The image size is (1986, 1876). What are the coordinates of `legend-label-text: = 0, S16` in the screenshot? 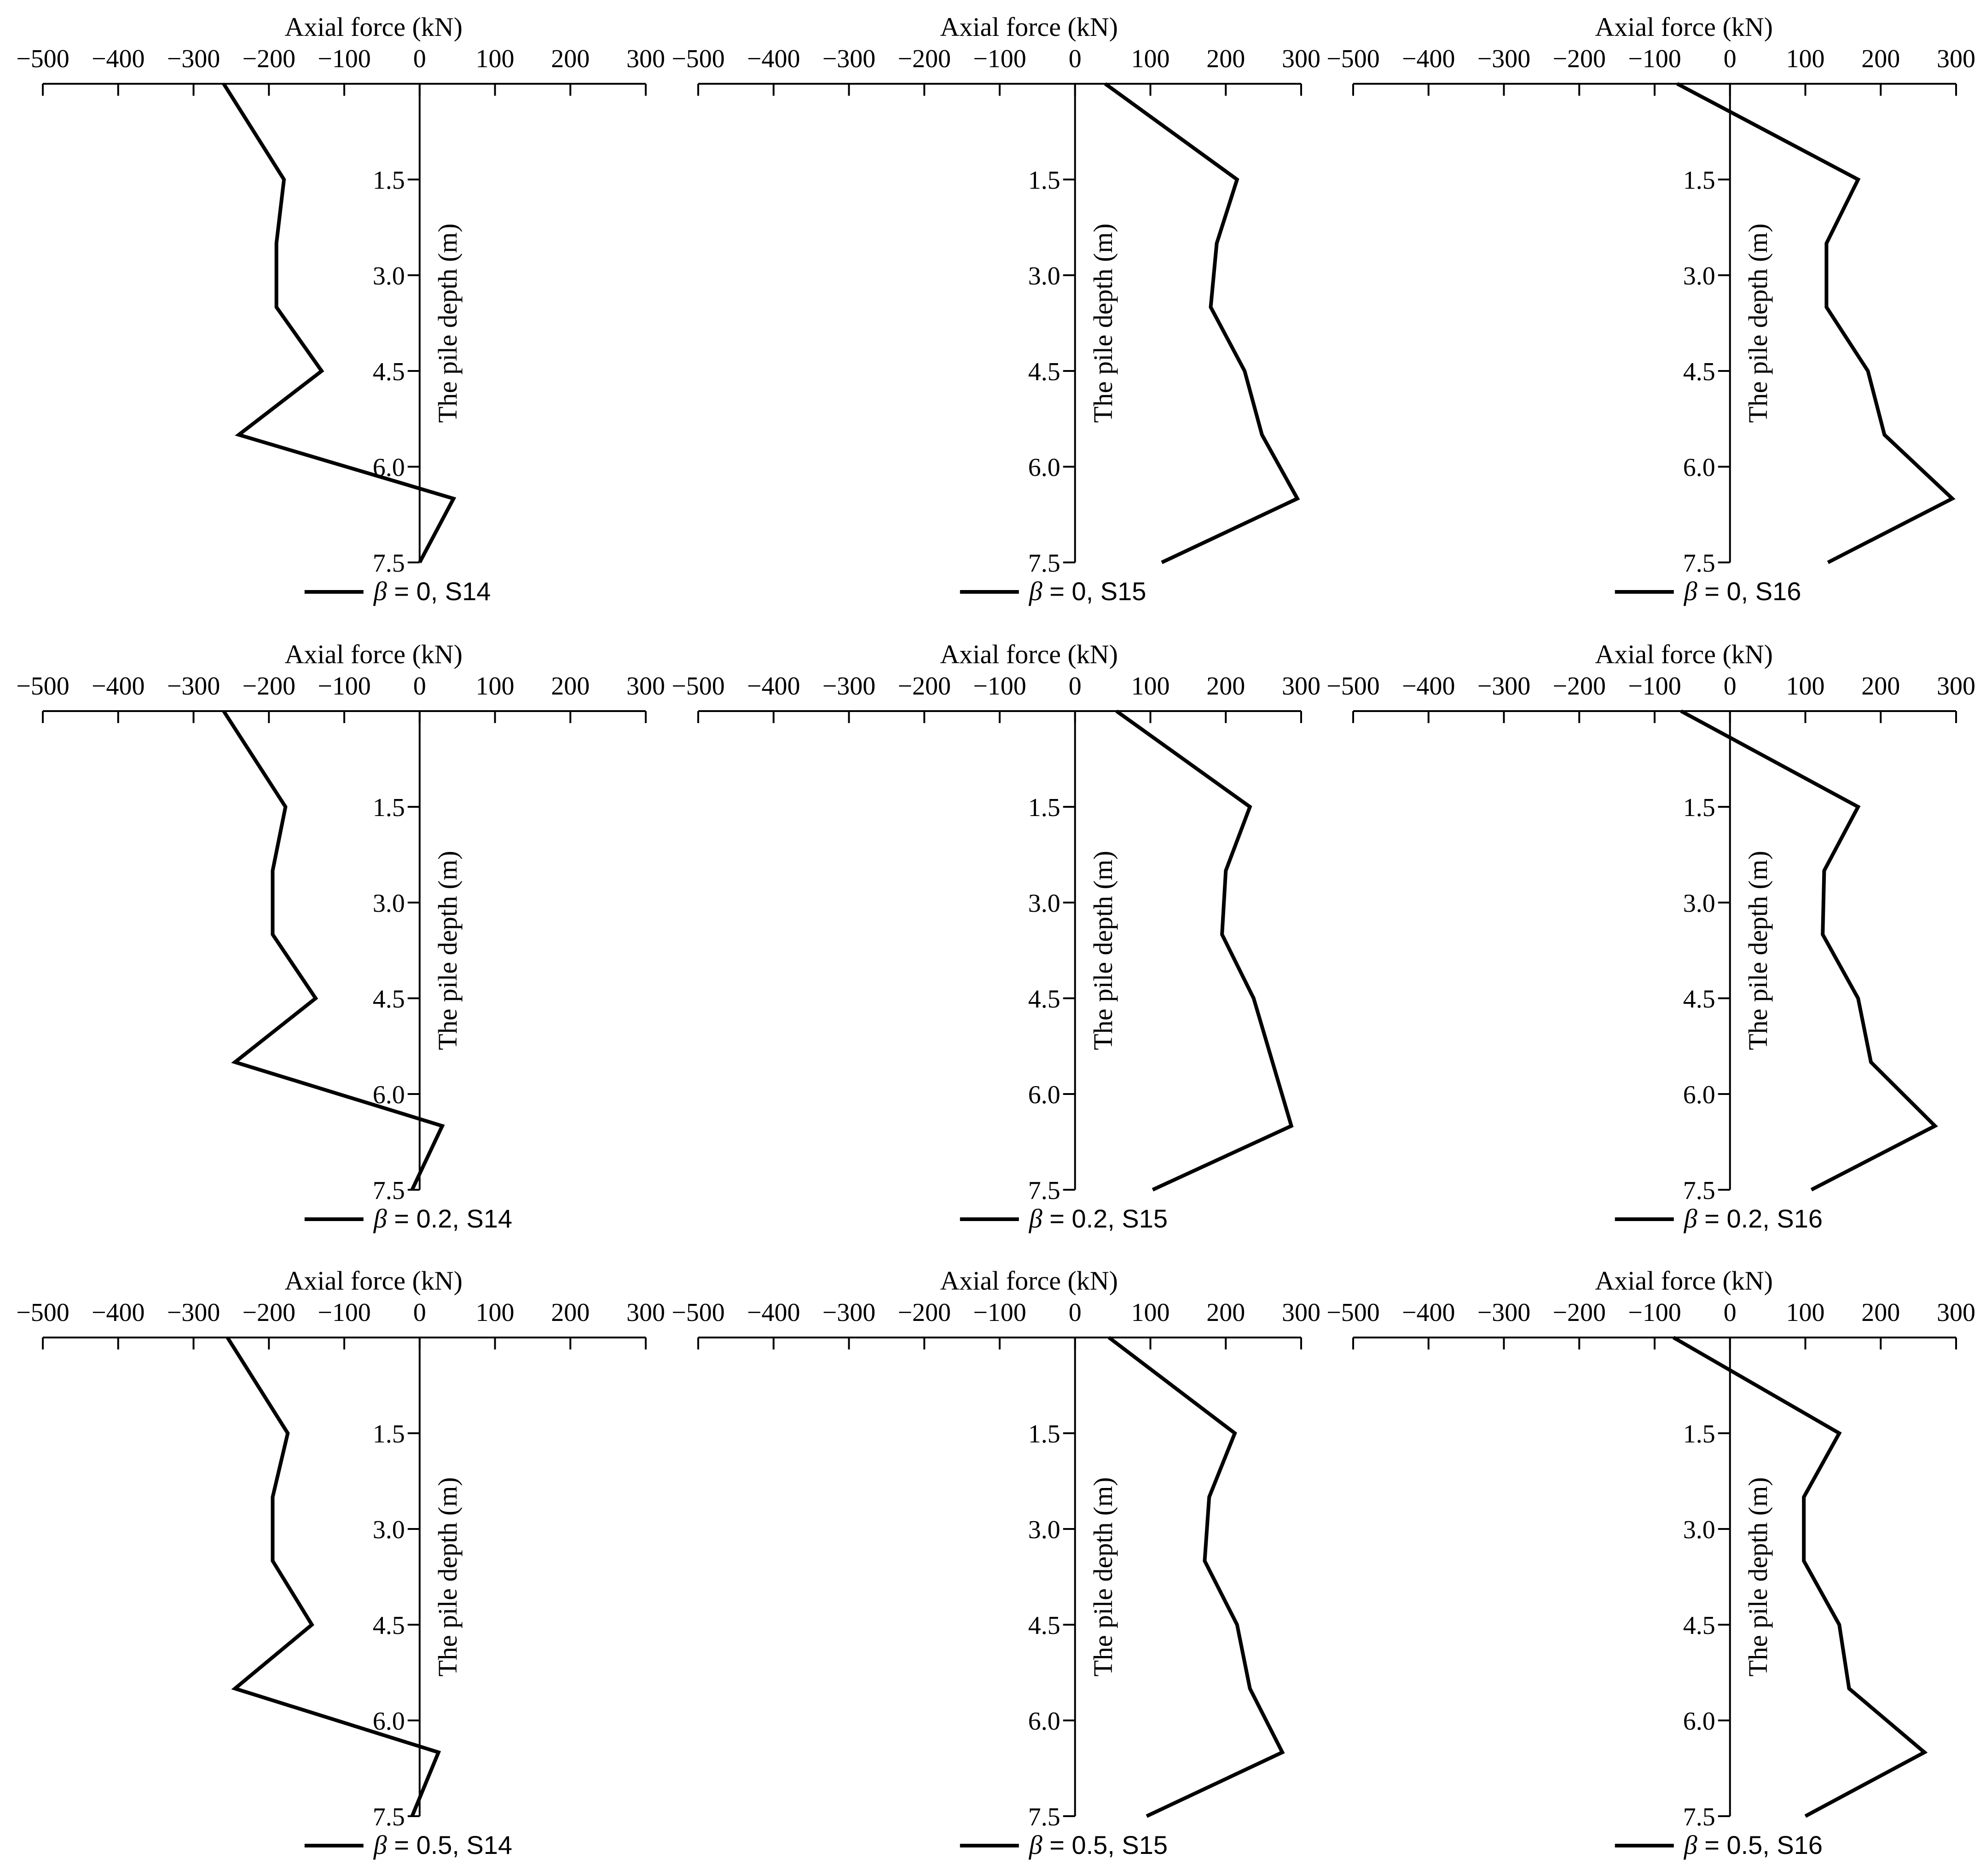 It's located at (1749, 591).